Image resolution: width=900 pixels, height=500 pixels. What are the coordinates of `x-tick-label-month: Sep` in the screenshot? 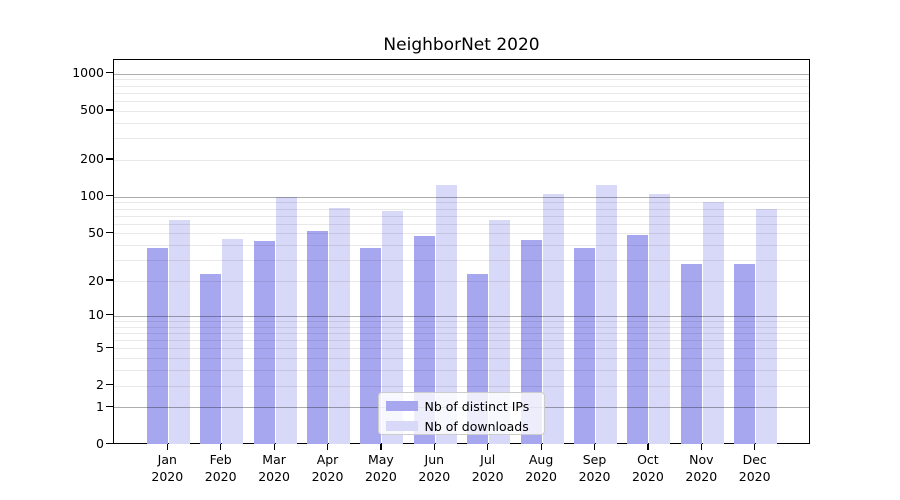 It's located at (594, 459).